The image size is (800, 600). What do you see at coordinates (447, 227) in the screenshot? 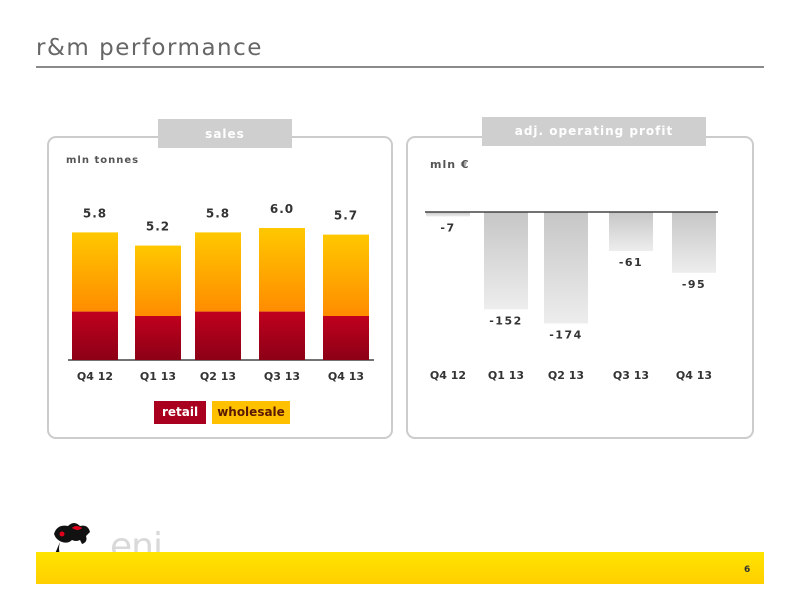
I see `profit-value-label: -7` at bounding box center [447, 227].